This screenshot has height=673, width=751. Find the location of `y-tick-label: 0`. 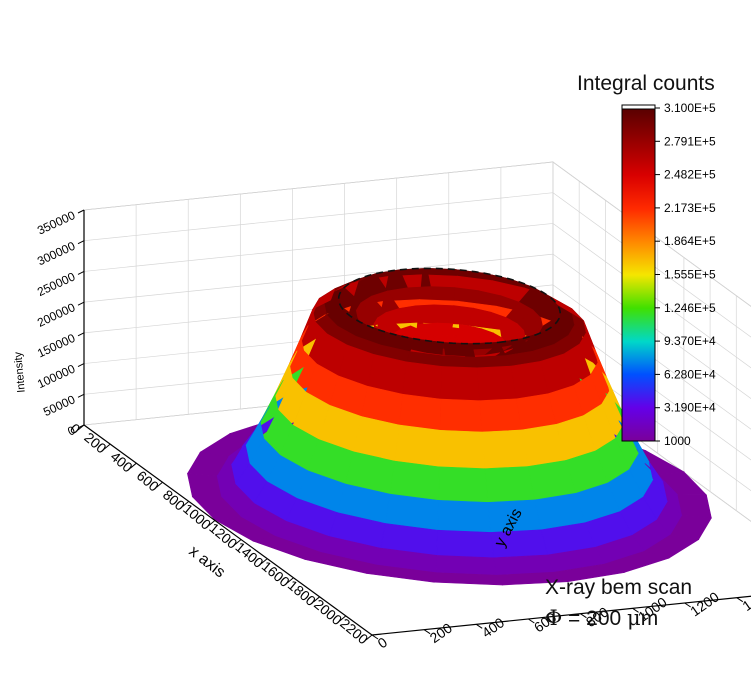

y-tick-label: 0 is located at coordinates (383, 643).